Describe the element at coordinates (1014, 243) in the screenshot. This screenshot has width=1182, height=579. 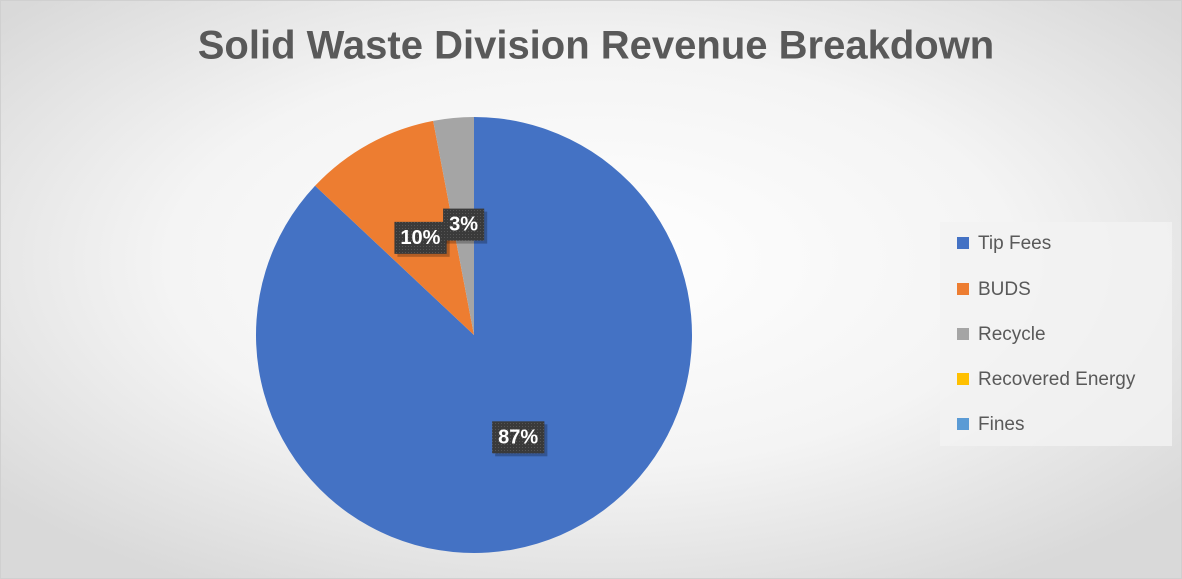
I see `legend-label: Tip Fees` at that location.